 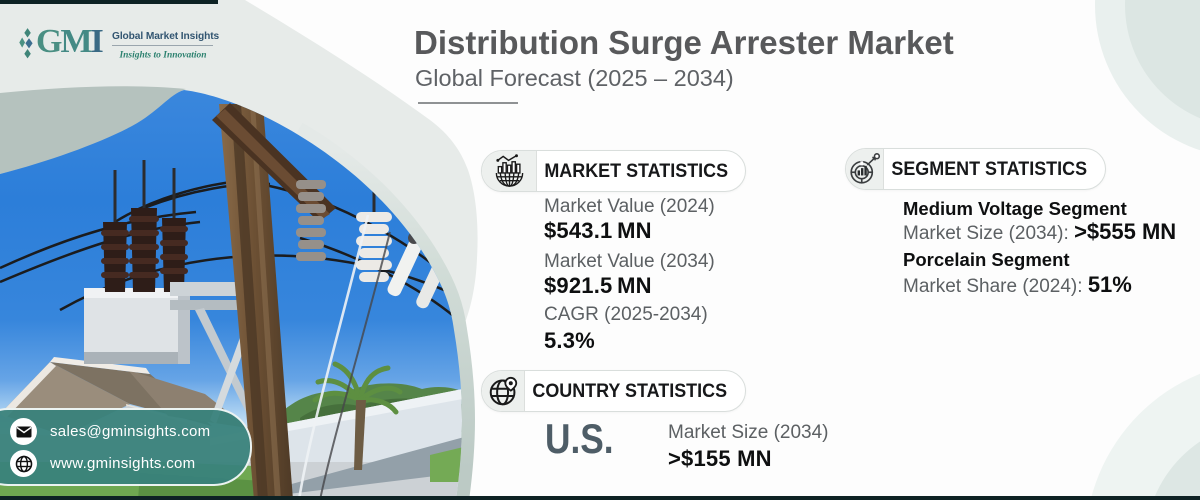 What do you see at coordinates (70, 41) in the screenshot?
I see `svg-text: GMI` at bounding box center [70, 41].